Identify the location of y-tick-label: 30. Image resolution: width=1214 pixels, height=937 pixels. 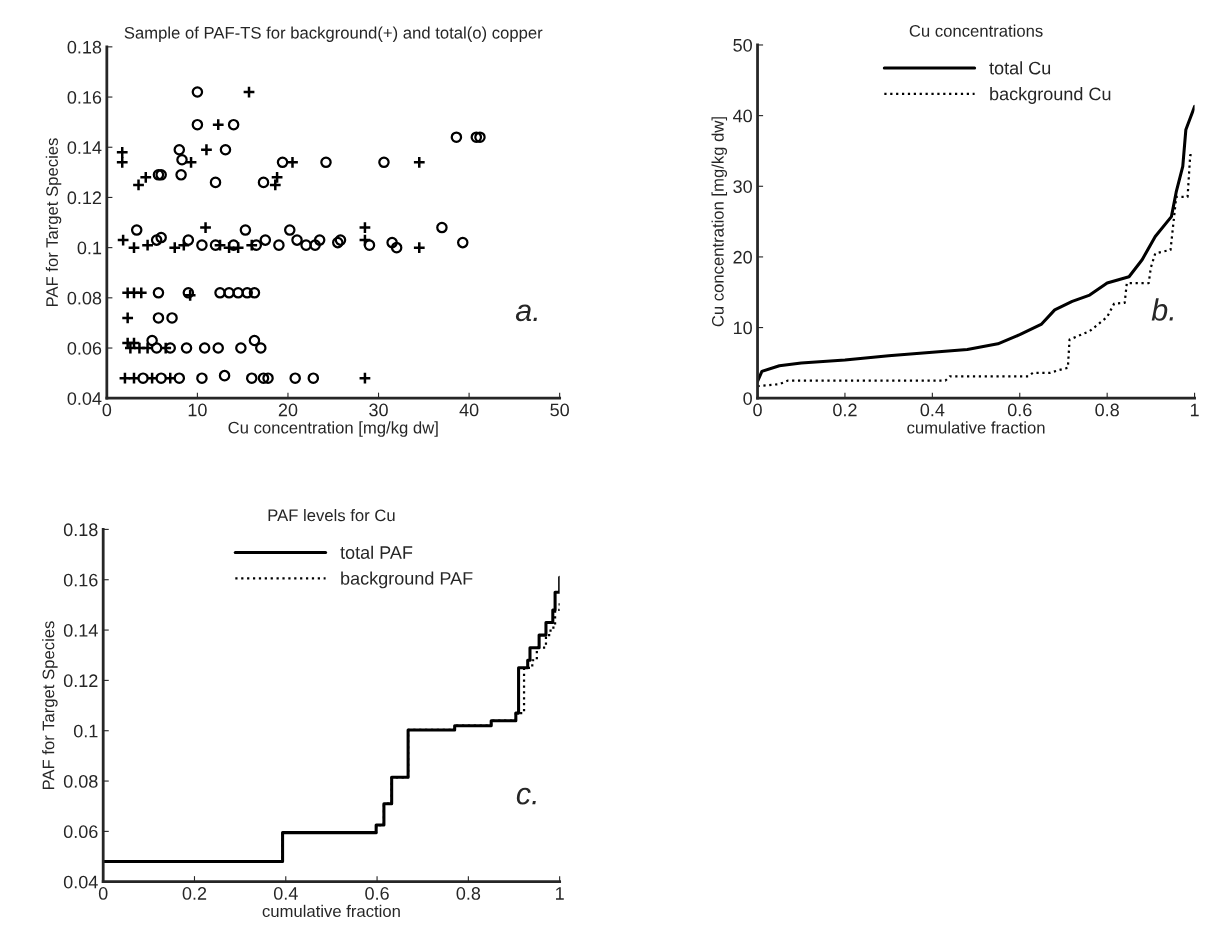
(742, 186).